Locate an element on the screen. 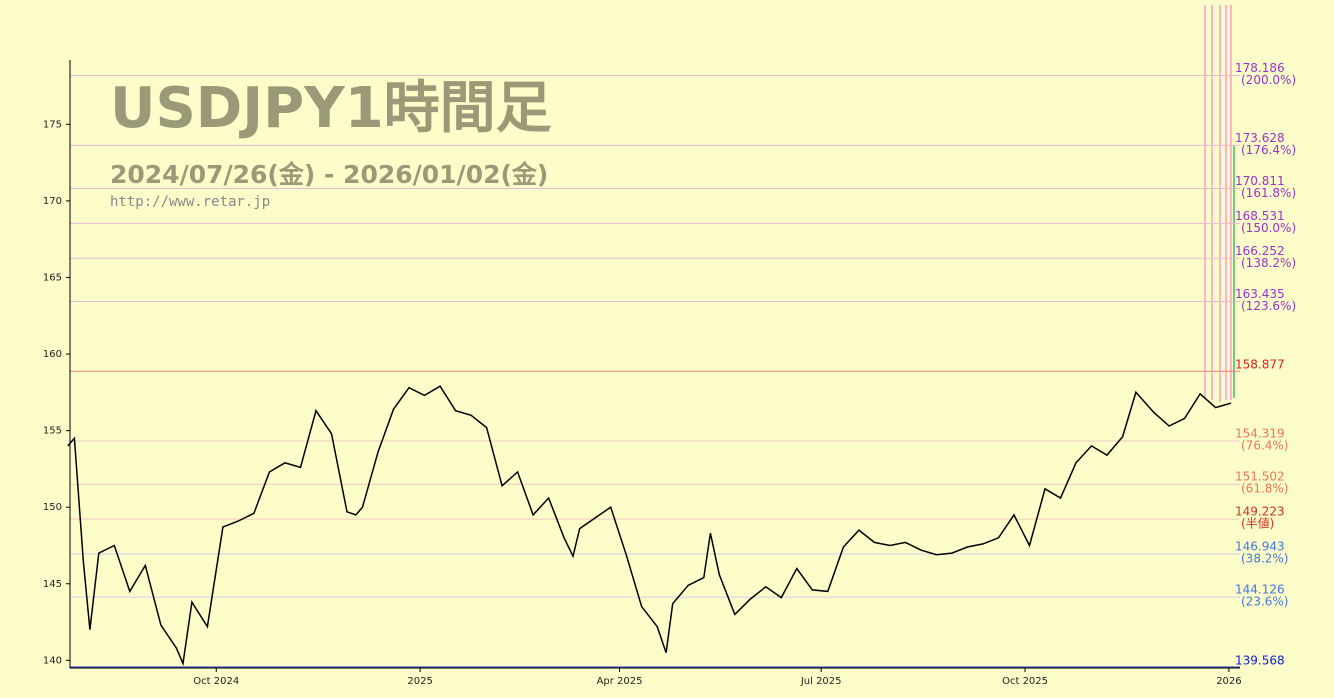 The image size is (1334, 698). level-value: 166.252 is located at coordinates (1260, 251).